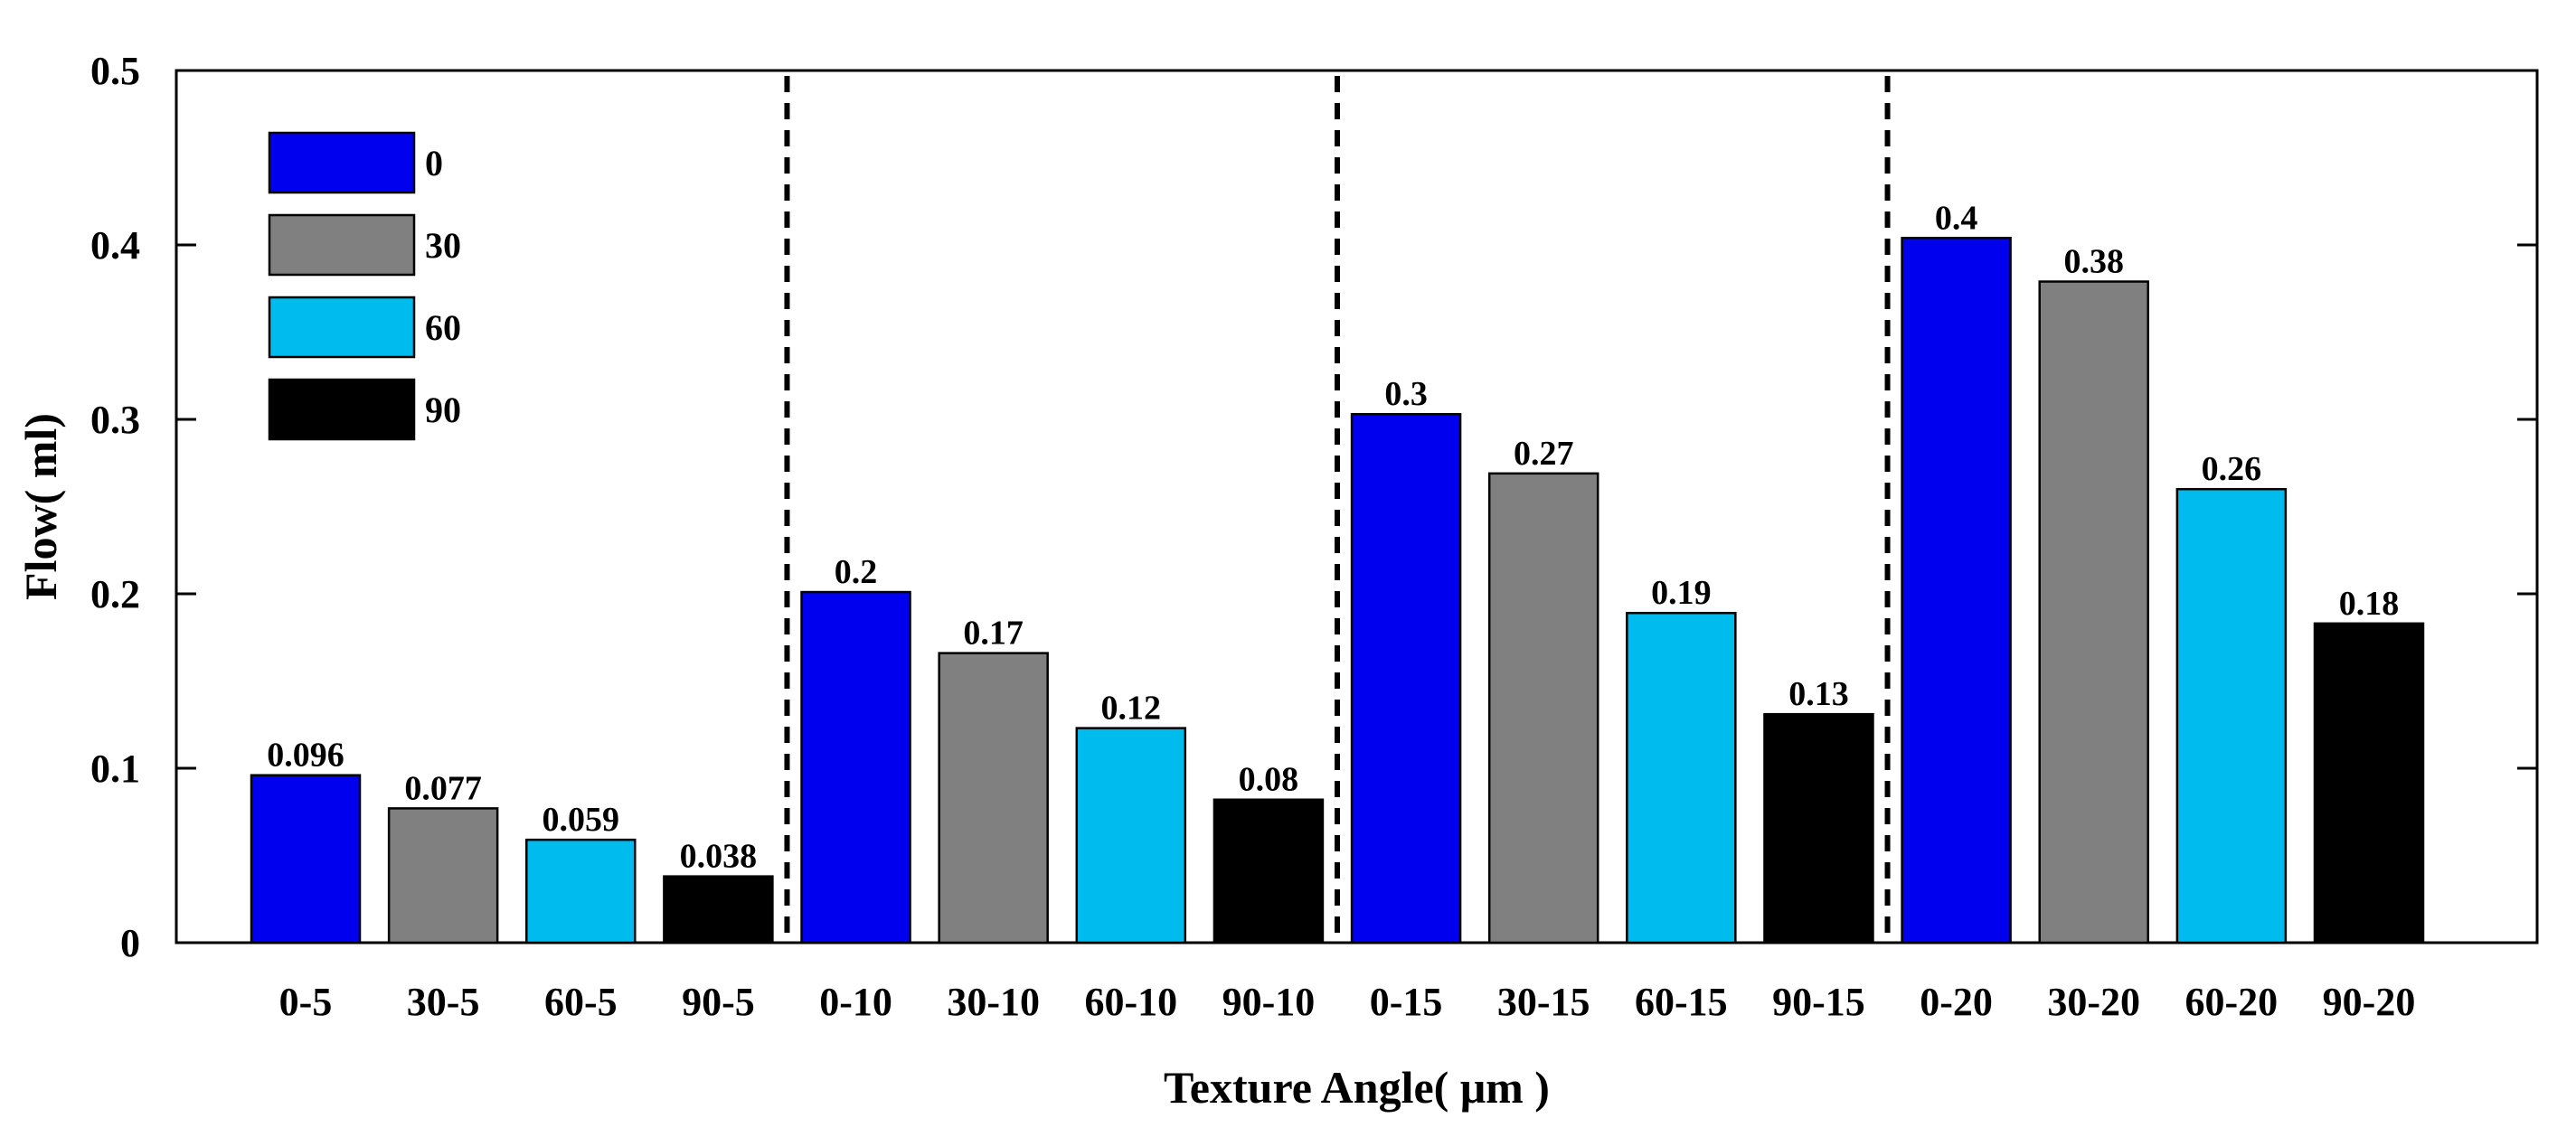  I want to click on data-label-0-5: 0.096, so click(305, 756).